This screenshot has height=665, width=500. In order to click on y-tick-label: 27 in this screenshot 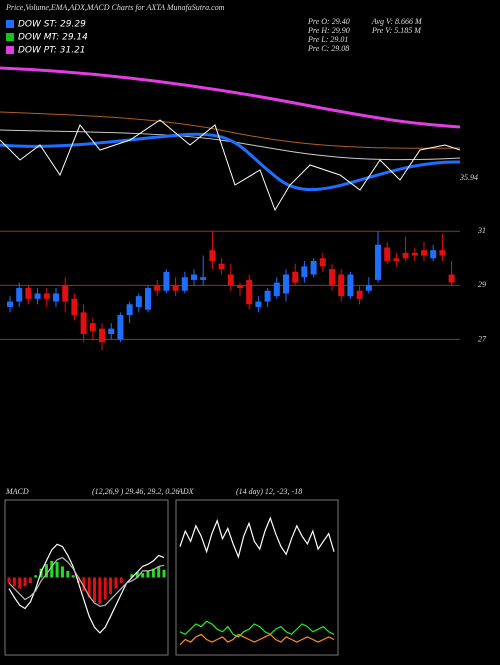, I will do `click(482, 338)`.